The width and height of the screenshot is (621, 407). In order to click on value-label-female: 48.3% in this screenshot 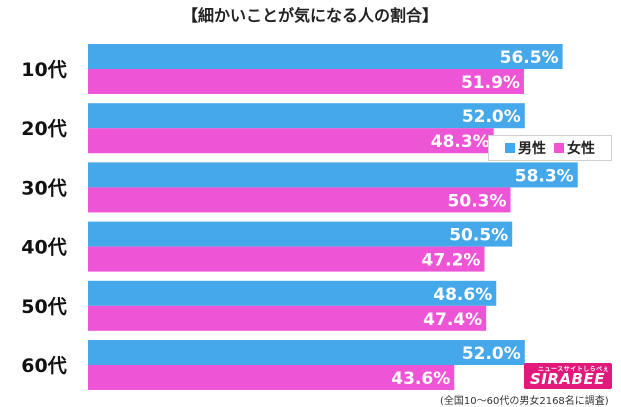, I will do `click(460, 142)`.